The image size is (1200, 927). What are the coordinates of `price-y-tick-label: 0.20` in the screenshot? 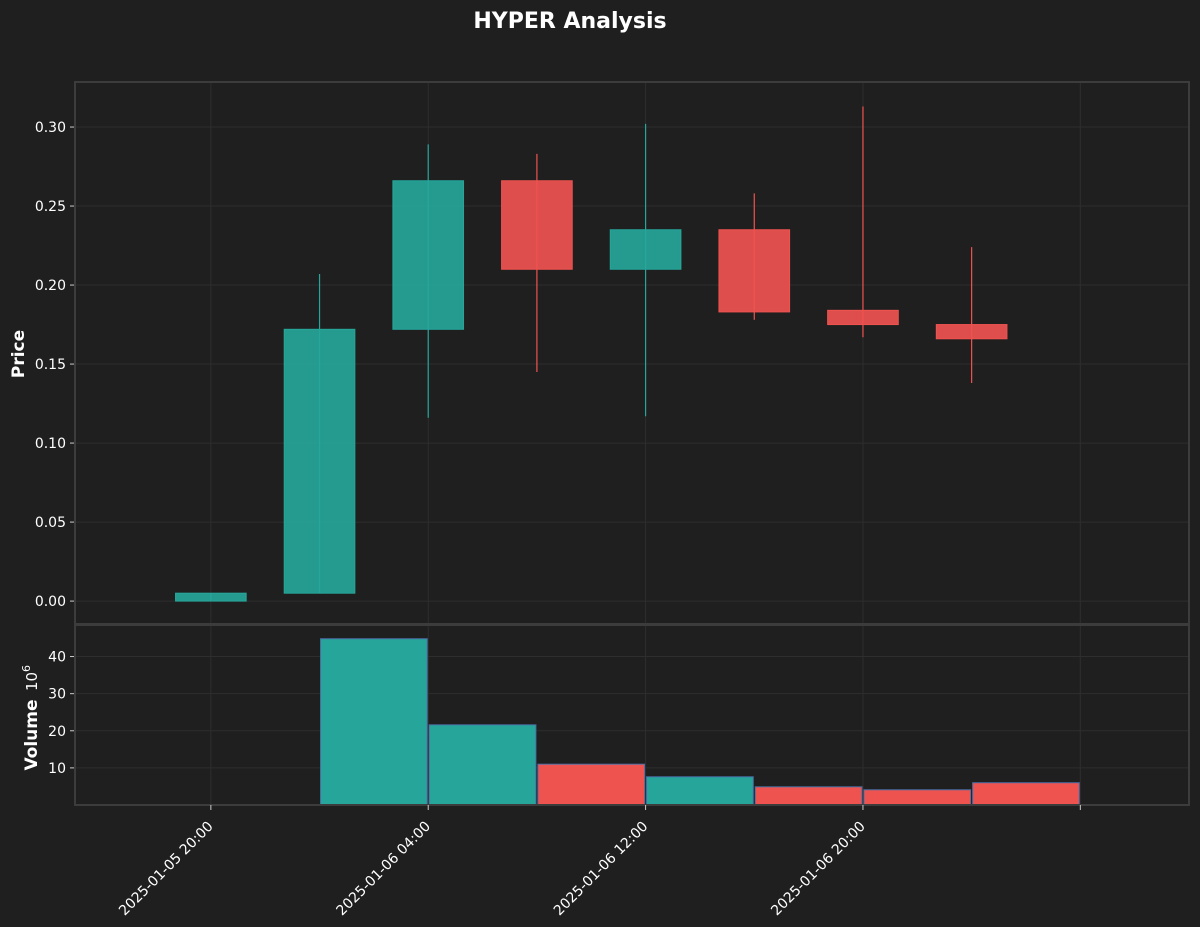 It's located at (50, 286).